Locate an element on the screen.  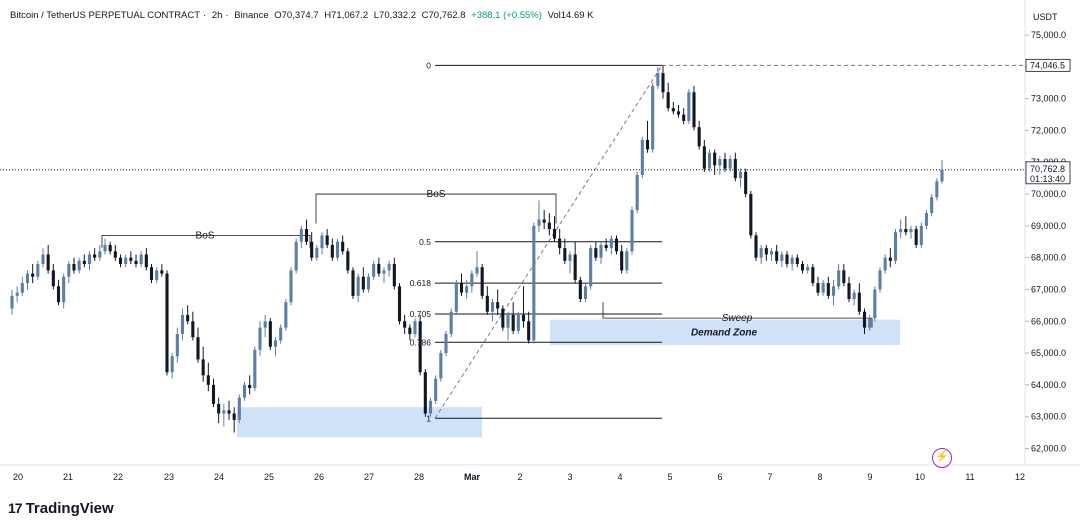
tradingview-logo-icon: 17 is located at coordinates (15, 508).